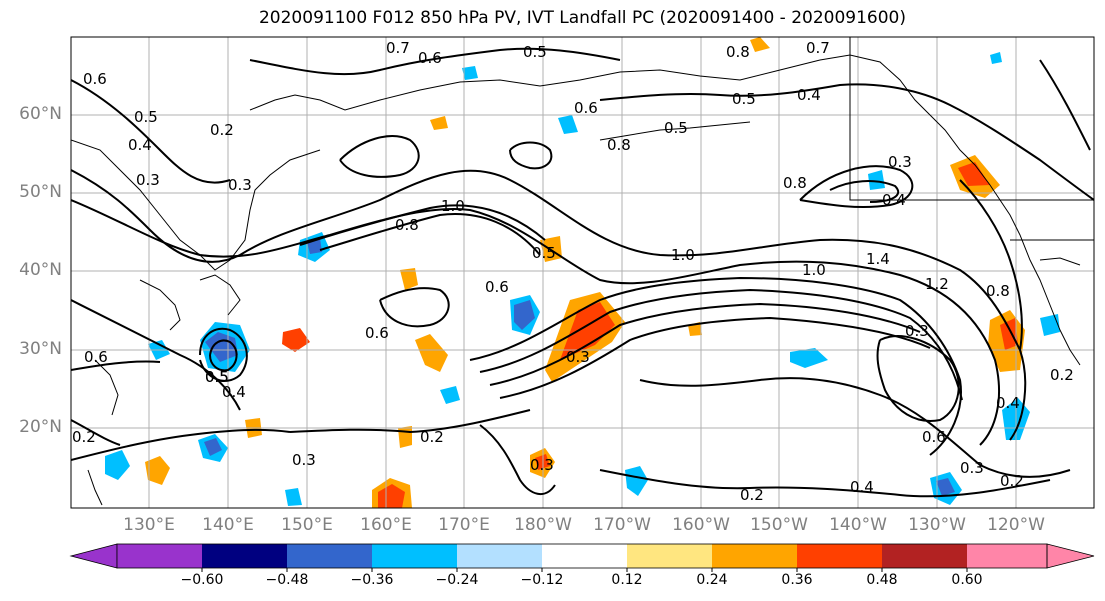 Image resolution: width=1105 pixels, height=601 pixels. I want to click on colorbar-tick-label: −0.36, so click(372, 580).